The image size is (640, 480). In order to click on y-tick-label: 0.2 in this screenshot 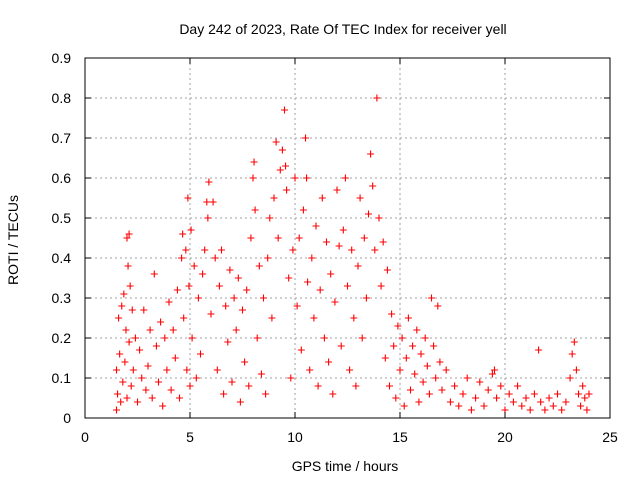, I will do `click(62, 338)`.